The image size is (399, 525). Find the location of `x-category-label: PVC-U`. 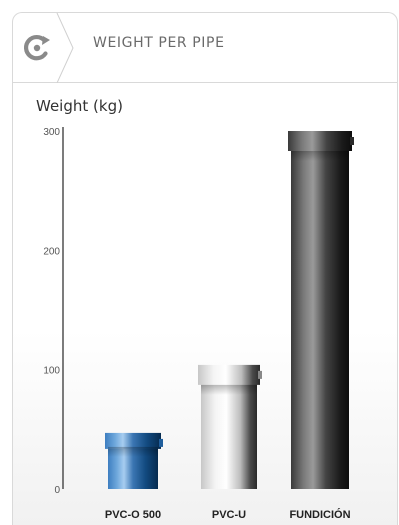

x-category-label: PVC-U is located at coordinates (229, 515).